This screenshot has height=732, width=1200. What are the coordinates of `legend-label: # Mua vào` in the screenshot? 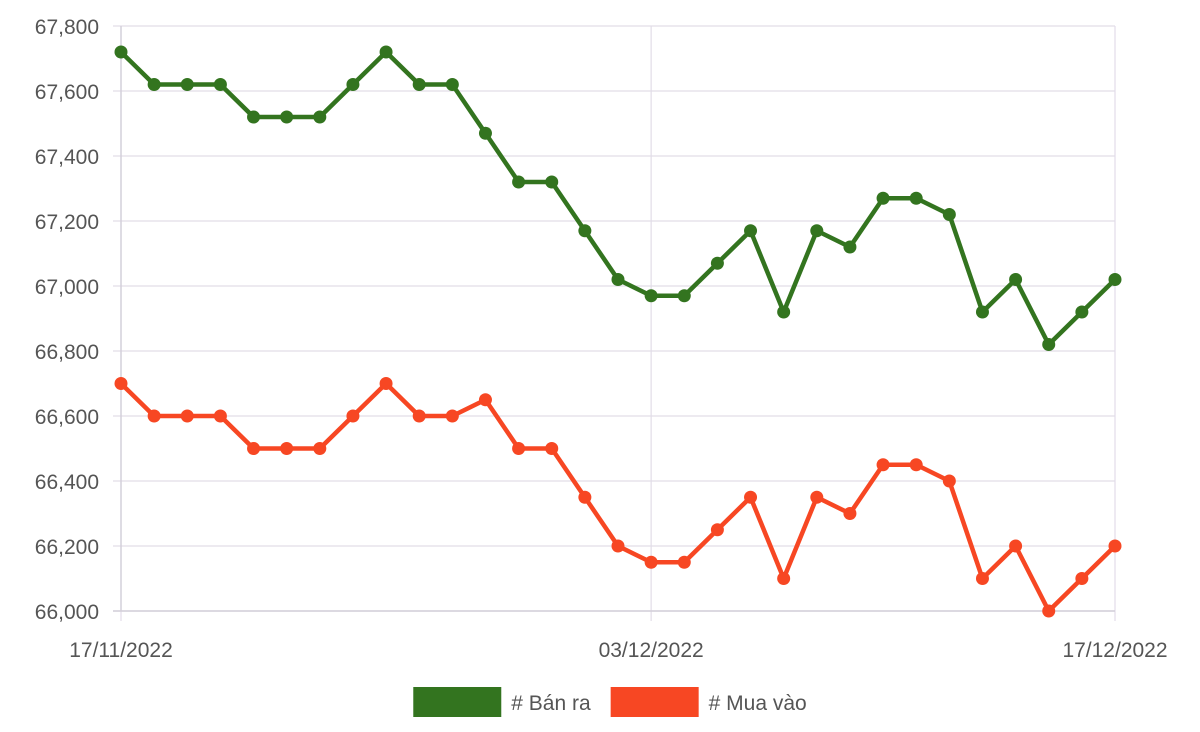 It's located at (758, 703).